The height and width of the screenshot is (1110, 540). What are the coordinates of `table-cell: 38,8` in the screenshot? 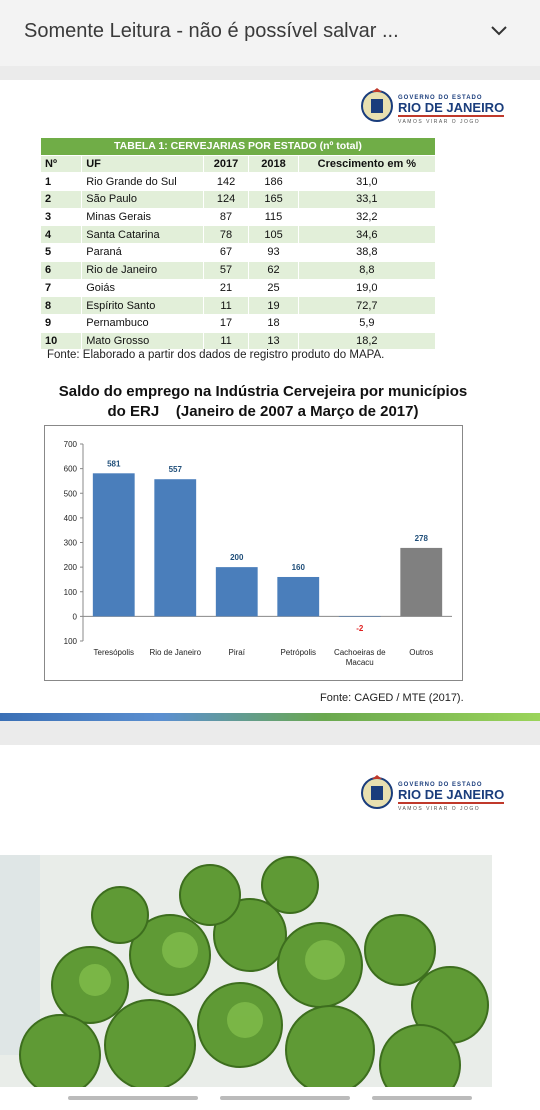 It's located at (367, 252).